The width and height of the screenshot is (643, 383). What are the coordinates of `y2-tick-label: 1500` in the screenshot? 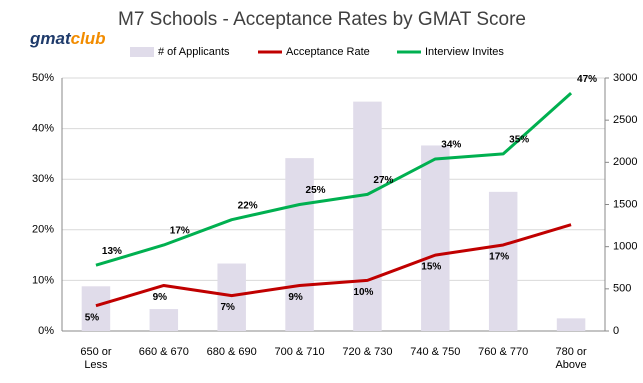 It's located at (625, 204).